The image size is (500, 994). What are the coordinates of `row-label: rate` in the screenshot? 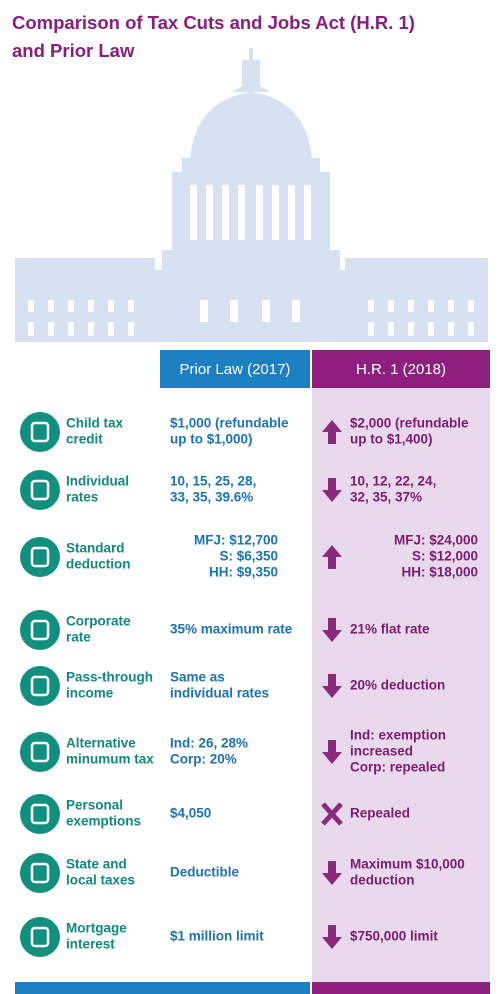 It's located at (78, 637).